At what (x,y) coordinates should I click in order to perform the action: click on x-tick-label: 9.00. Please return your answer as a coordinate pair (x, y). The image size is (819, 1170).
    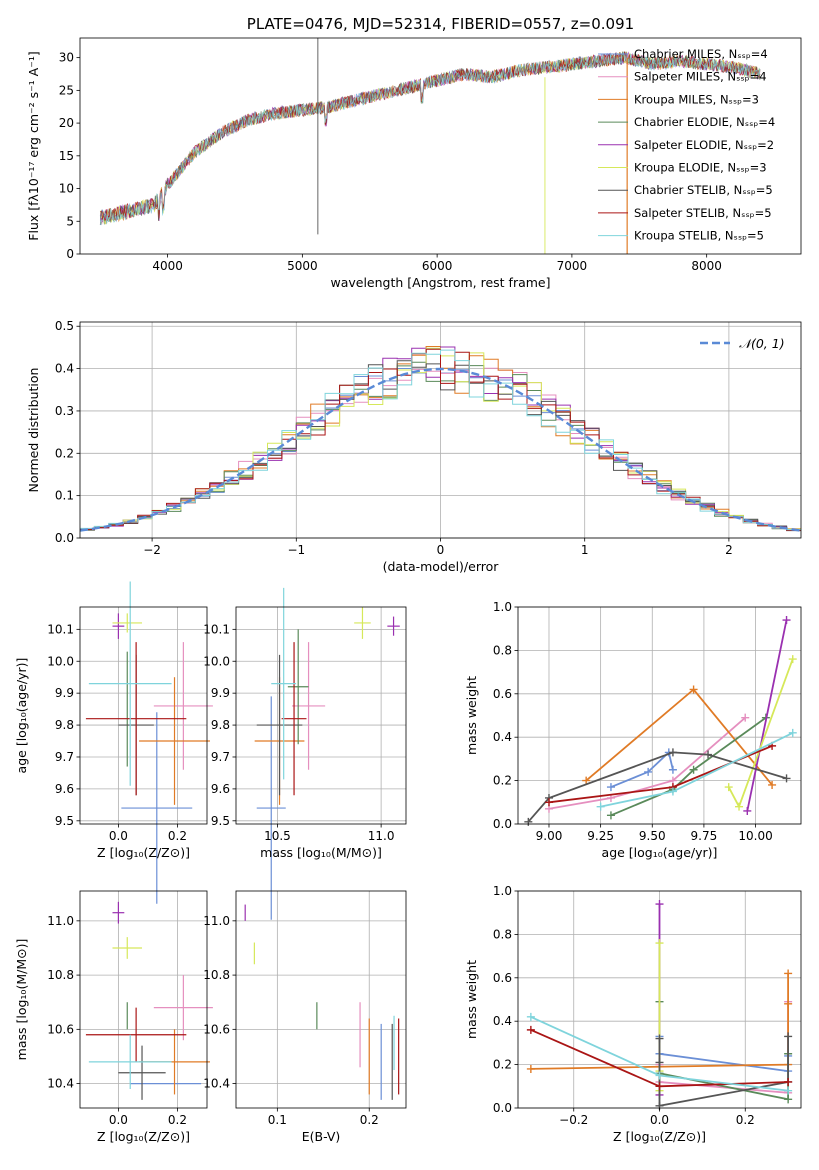
    Looking at the image, I should click on (549, 836).